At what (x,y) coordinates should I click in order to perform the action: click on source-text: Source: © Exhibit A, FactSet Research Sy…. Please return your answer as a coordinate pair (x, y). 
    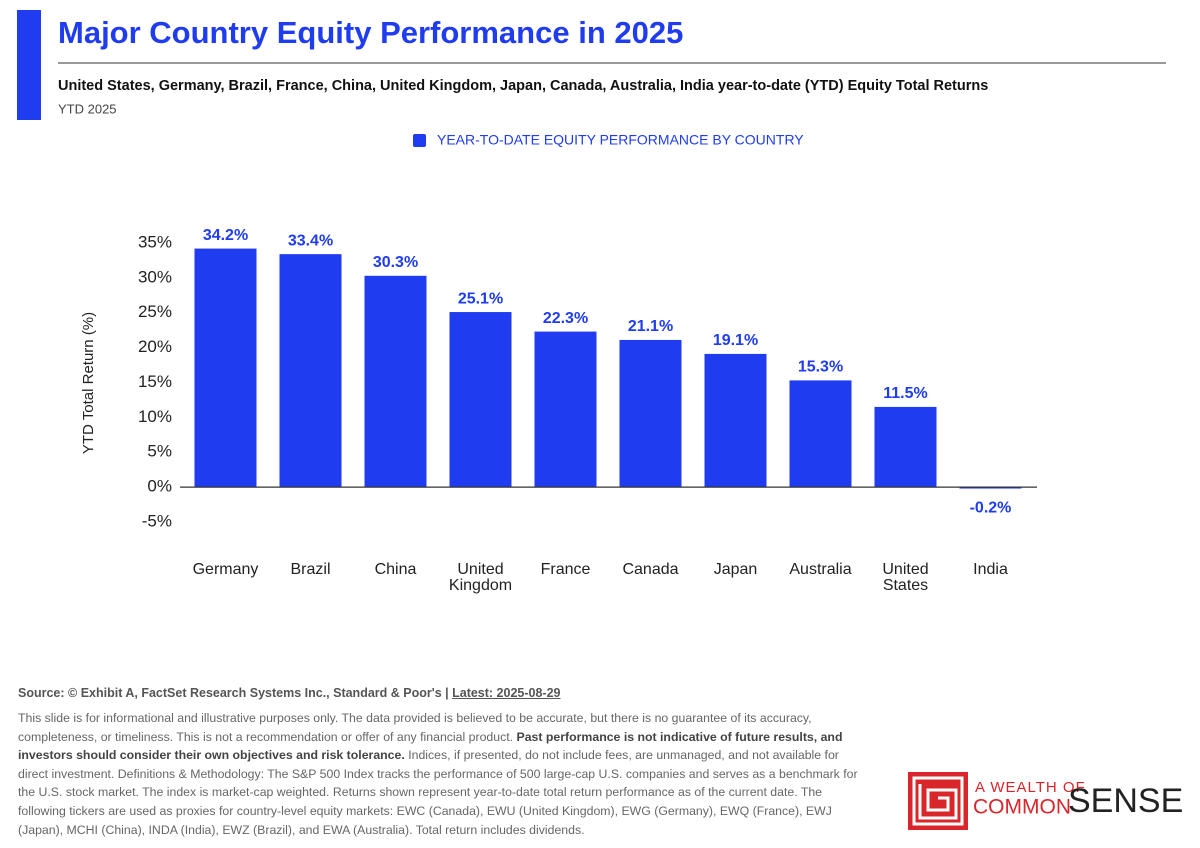
    Looking at the image, I should click on (233, 693).